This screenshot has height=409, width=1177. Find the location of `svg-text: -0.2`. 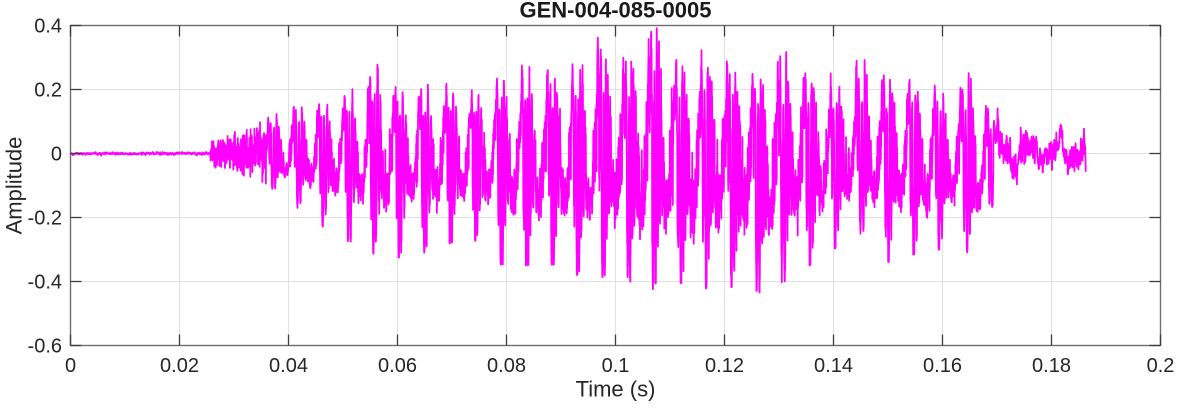

svg-text: -0.2 is located at coordinates (45, 219).